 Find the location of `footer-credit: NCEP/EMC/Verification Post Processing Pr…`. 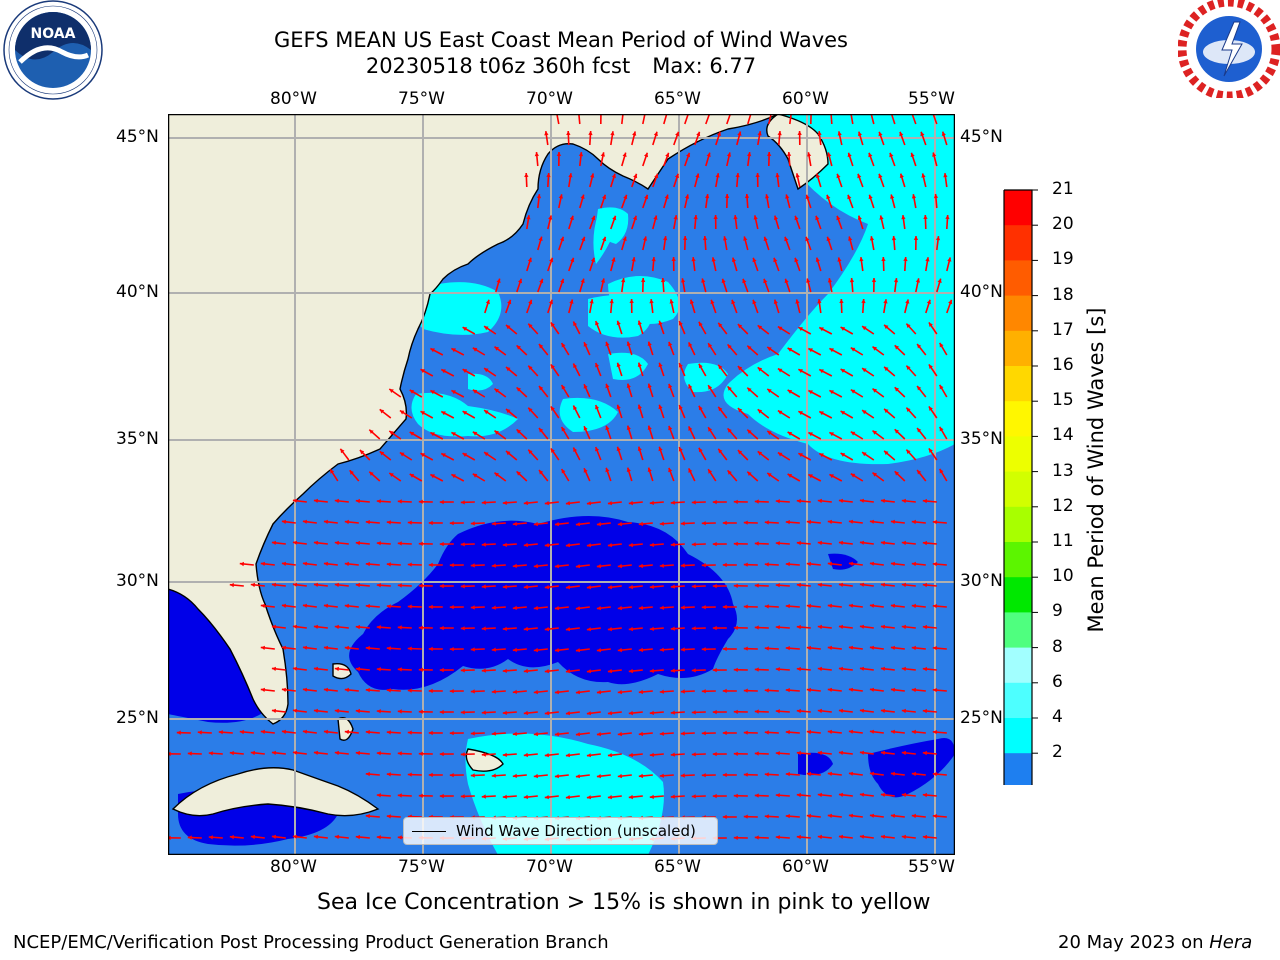

footer-credit: NCEP/EMC/Verification Post Processing Pr… is located at coordinates (311, 942).